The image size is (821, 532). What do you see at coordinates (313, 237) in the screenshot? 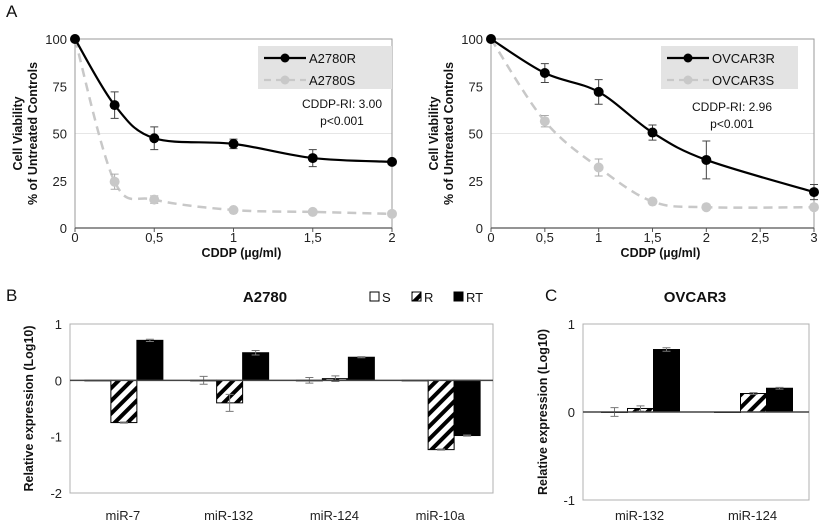
I see `x-tick-label: 1,5` at bounding box center [313, 237].